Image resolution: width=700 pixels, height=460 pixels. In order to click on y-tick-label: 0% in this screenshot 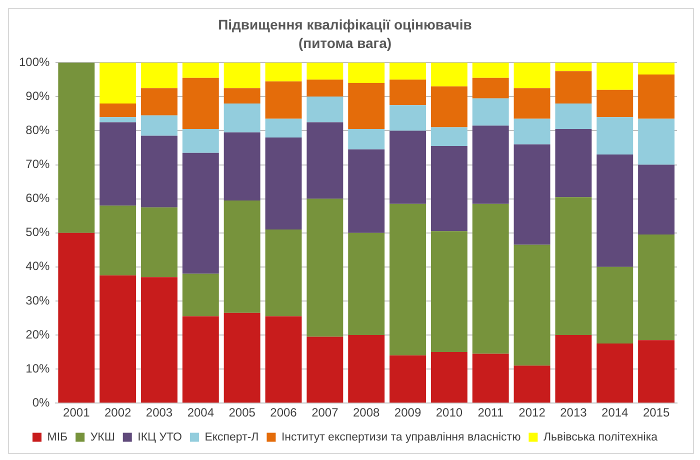, I will do `click(41, 402)`.